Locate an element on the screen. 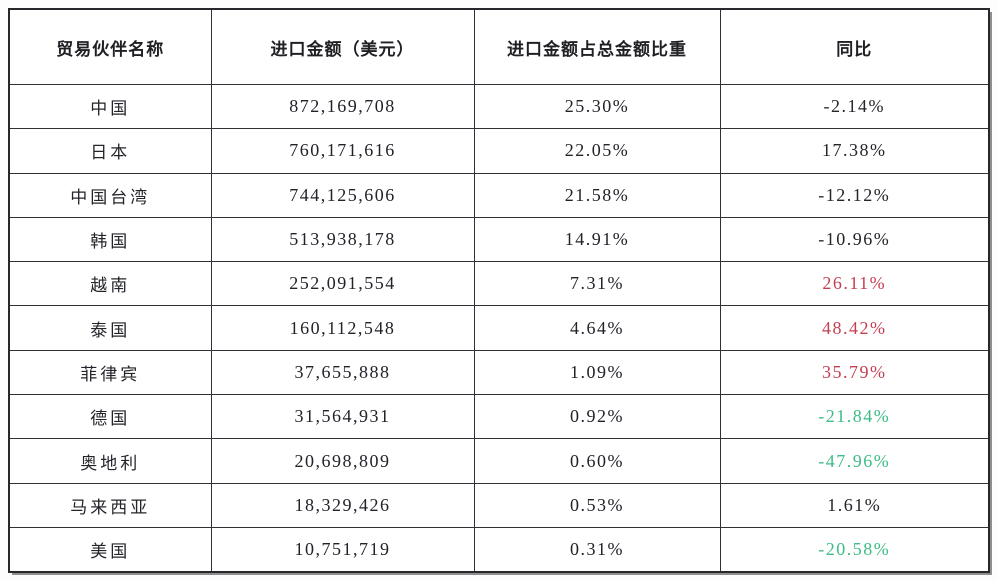 Image resolution: width=998 pixels, height=581 pixels. table-row: 韩国 513,938,178 14.91% -10.96% is located at coordinates (499, 239).